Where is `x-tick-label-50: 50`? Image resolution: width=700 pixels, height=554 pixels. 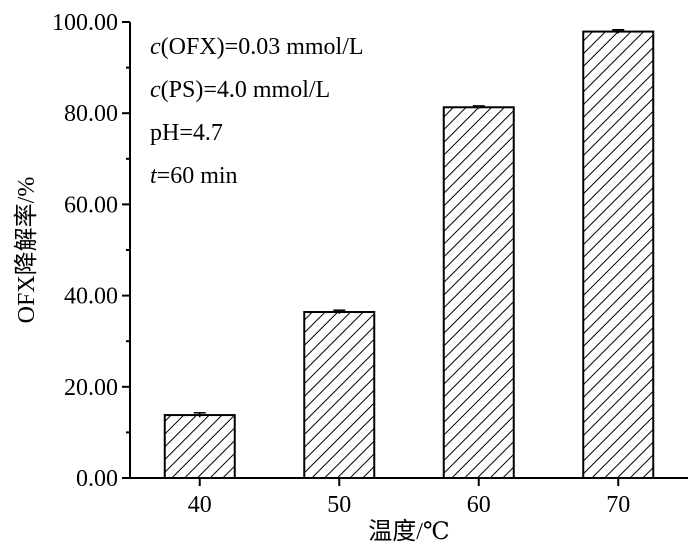 x-tick-label-50: 50 is located at coordinates (339, 505).